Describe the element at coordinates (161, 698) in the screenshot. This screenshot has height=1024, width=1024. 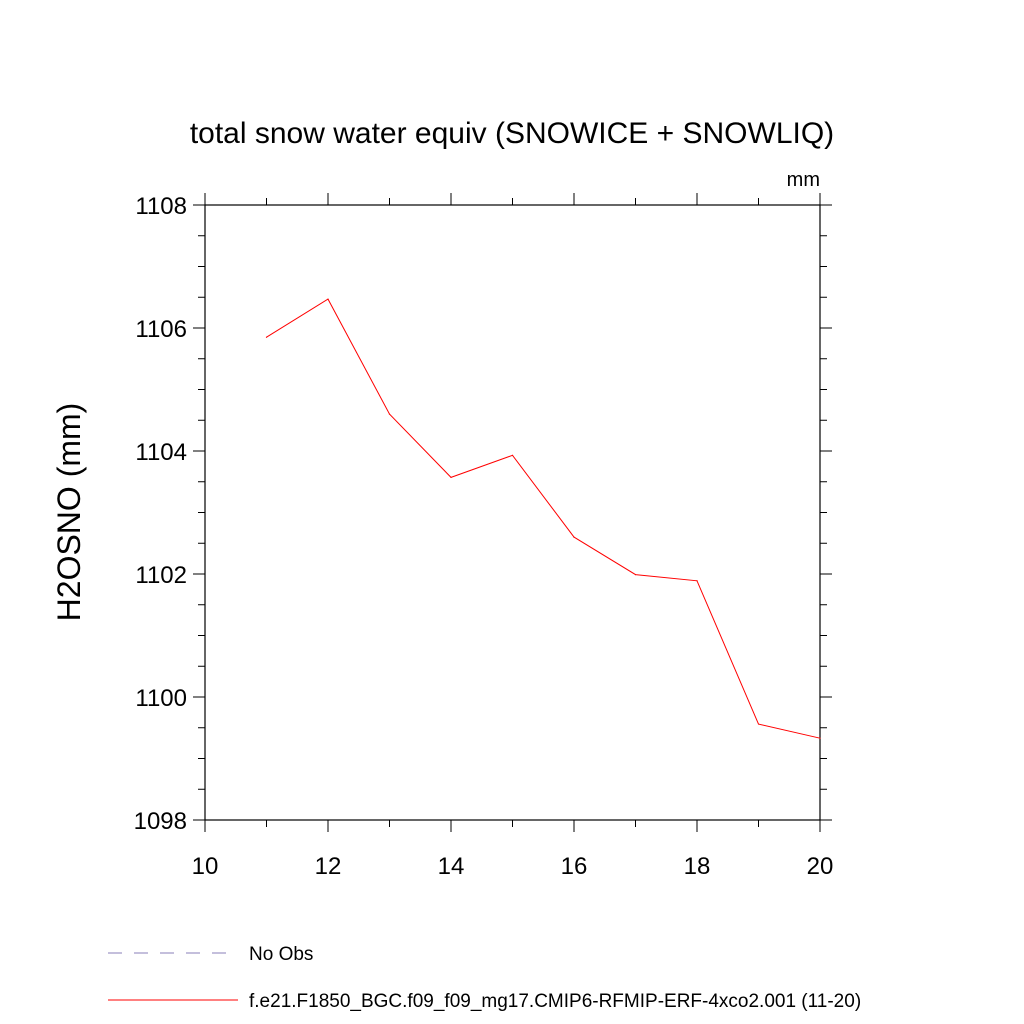
I see `y-tick-label: 1100` at that location.